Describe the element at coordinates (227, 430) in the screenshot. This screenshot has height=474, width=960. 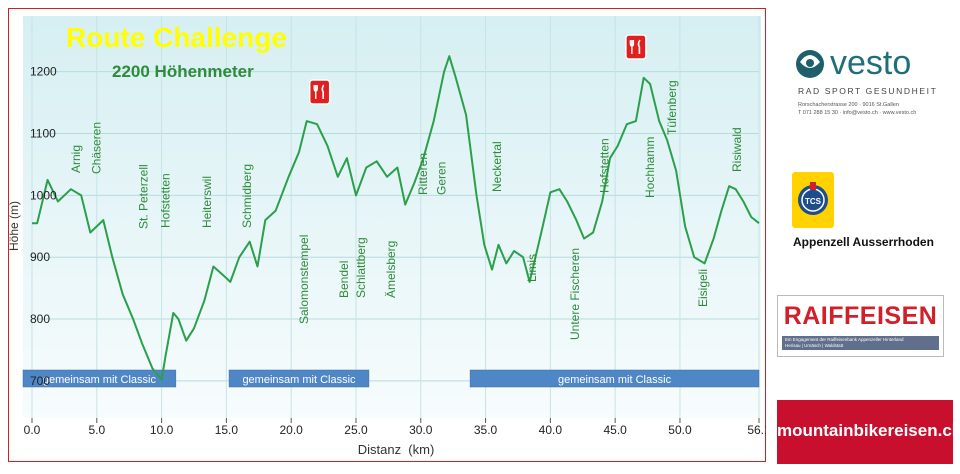
I see `x-tick-label: 15.0` at that location.